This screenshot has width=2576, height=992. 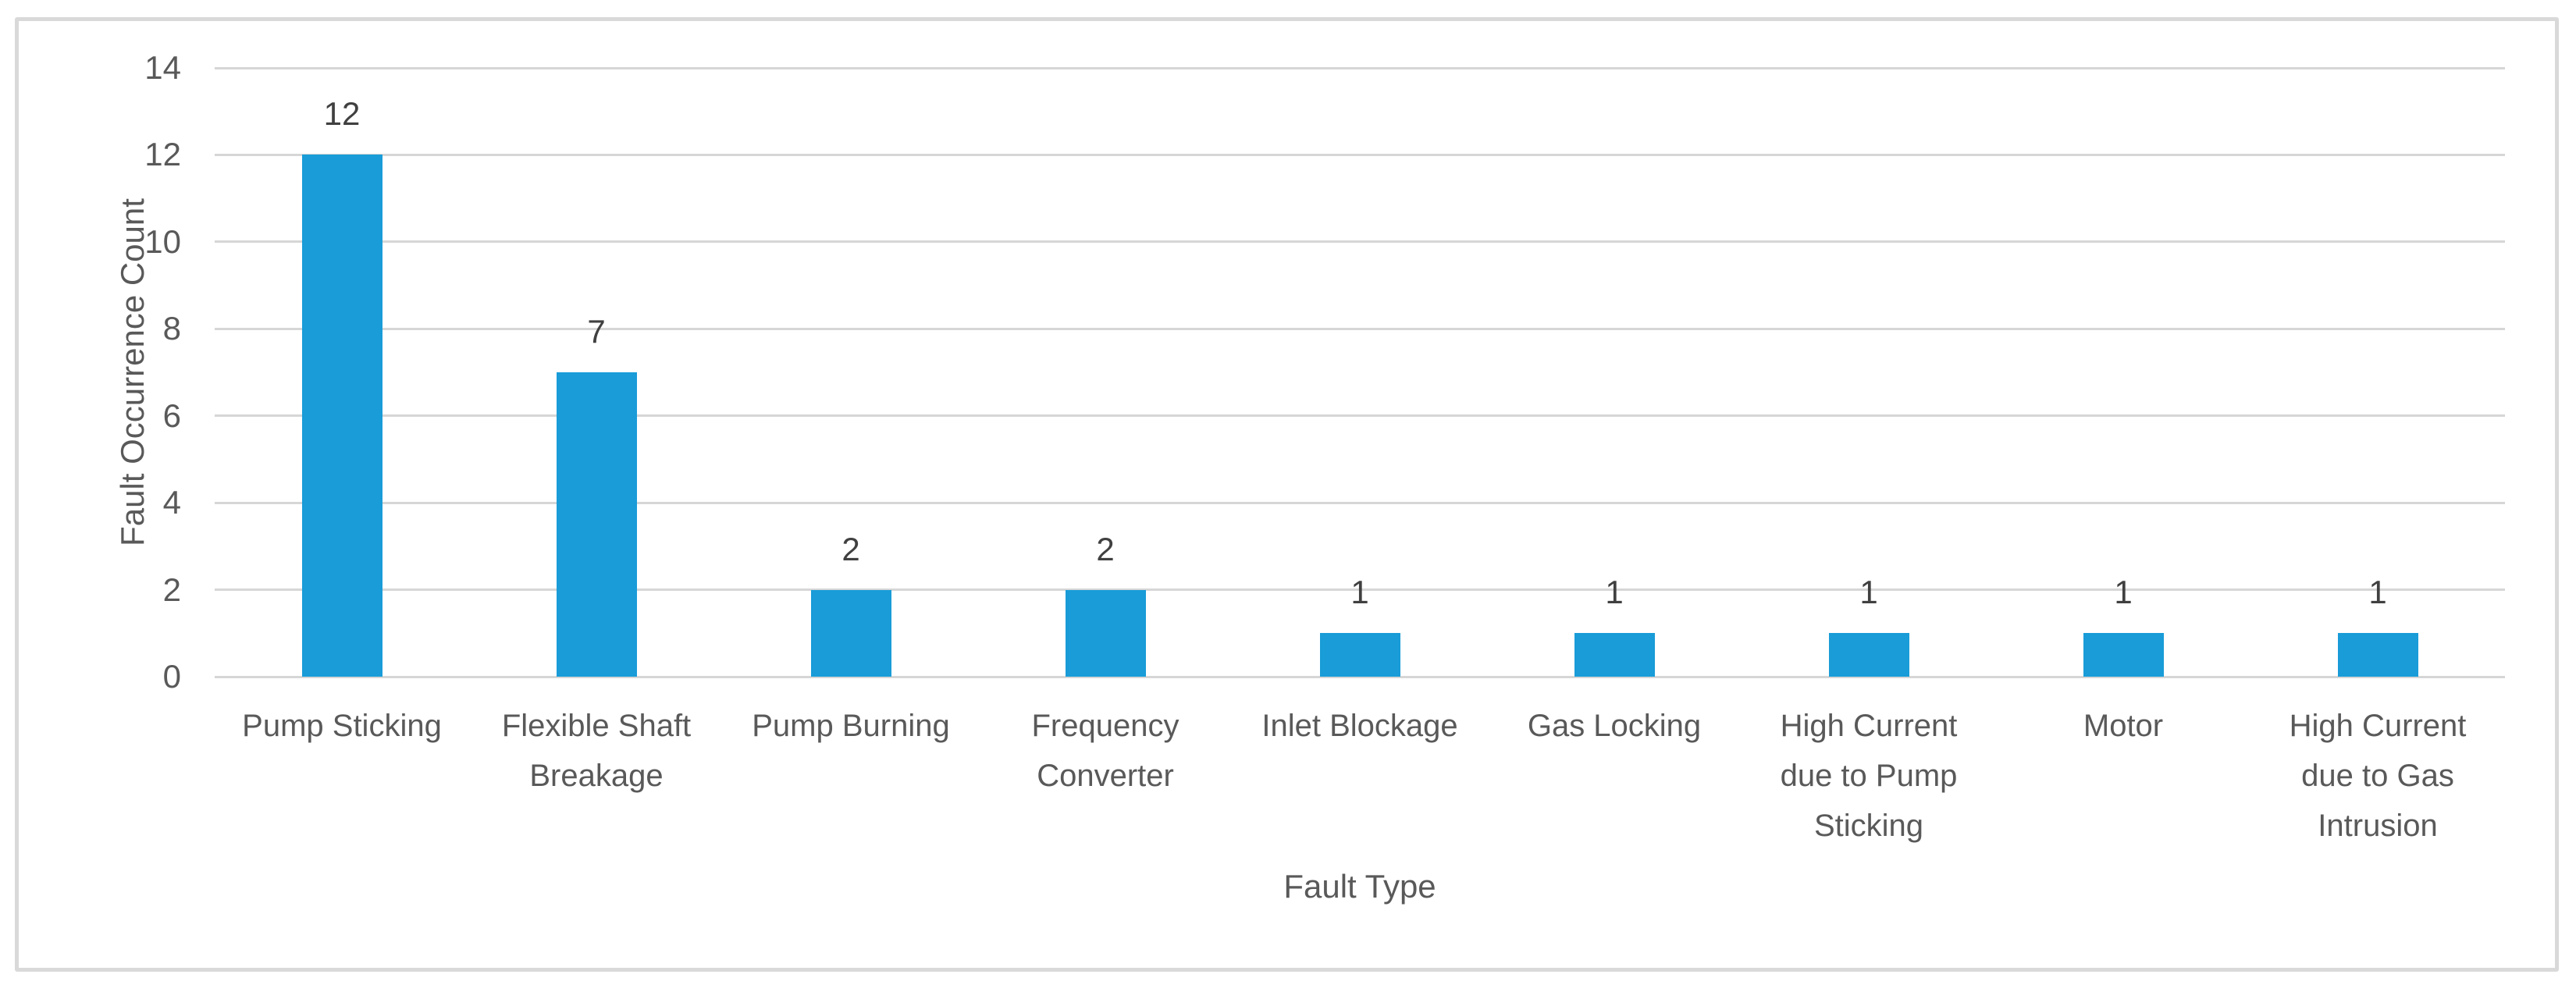 What do you see at coordinates (171, 502) in the screenshot?
I see `y-tick-label: 4` at bounding box center [171, 502].